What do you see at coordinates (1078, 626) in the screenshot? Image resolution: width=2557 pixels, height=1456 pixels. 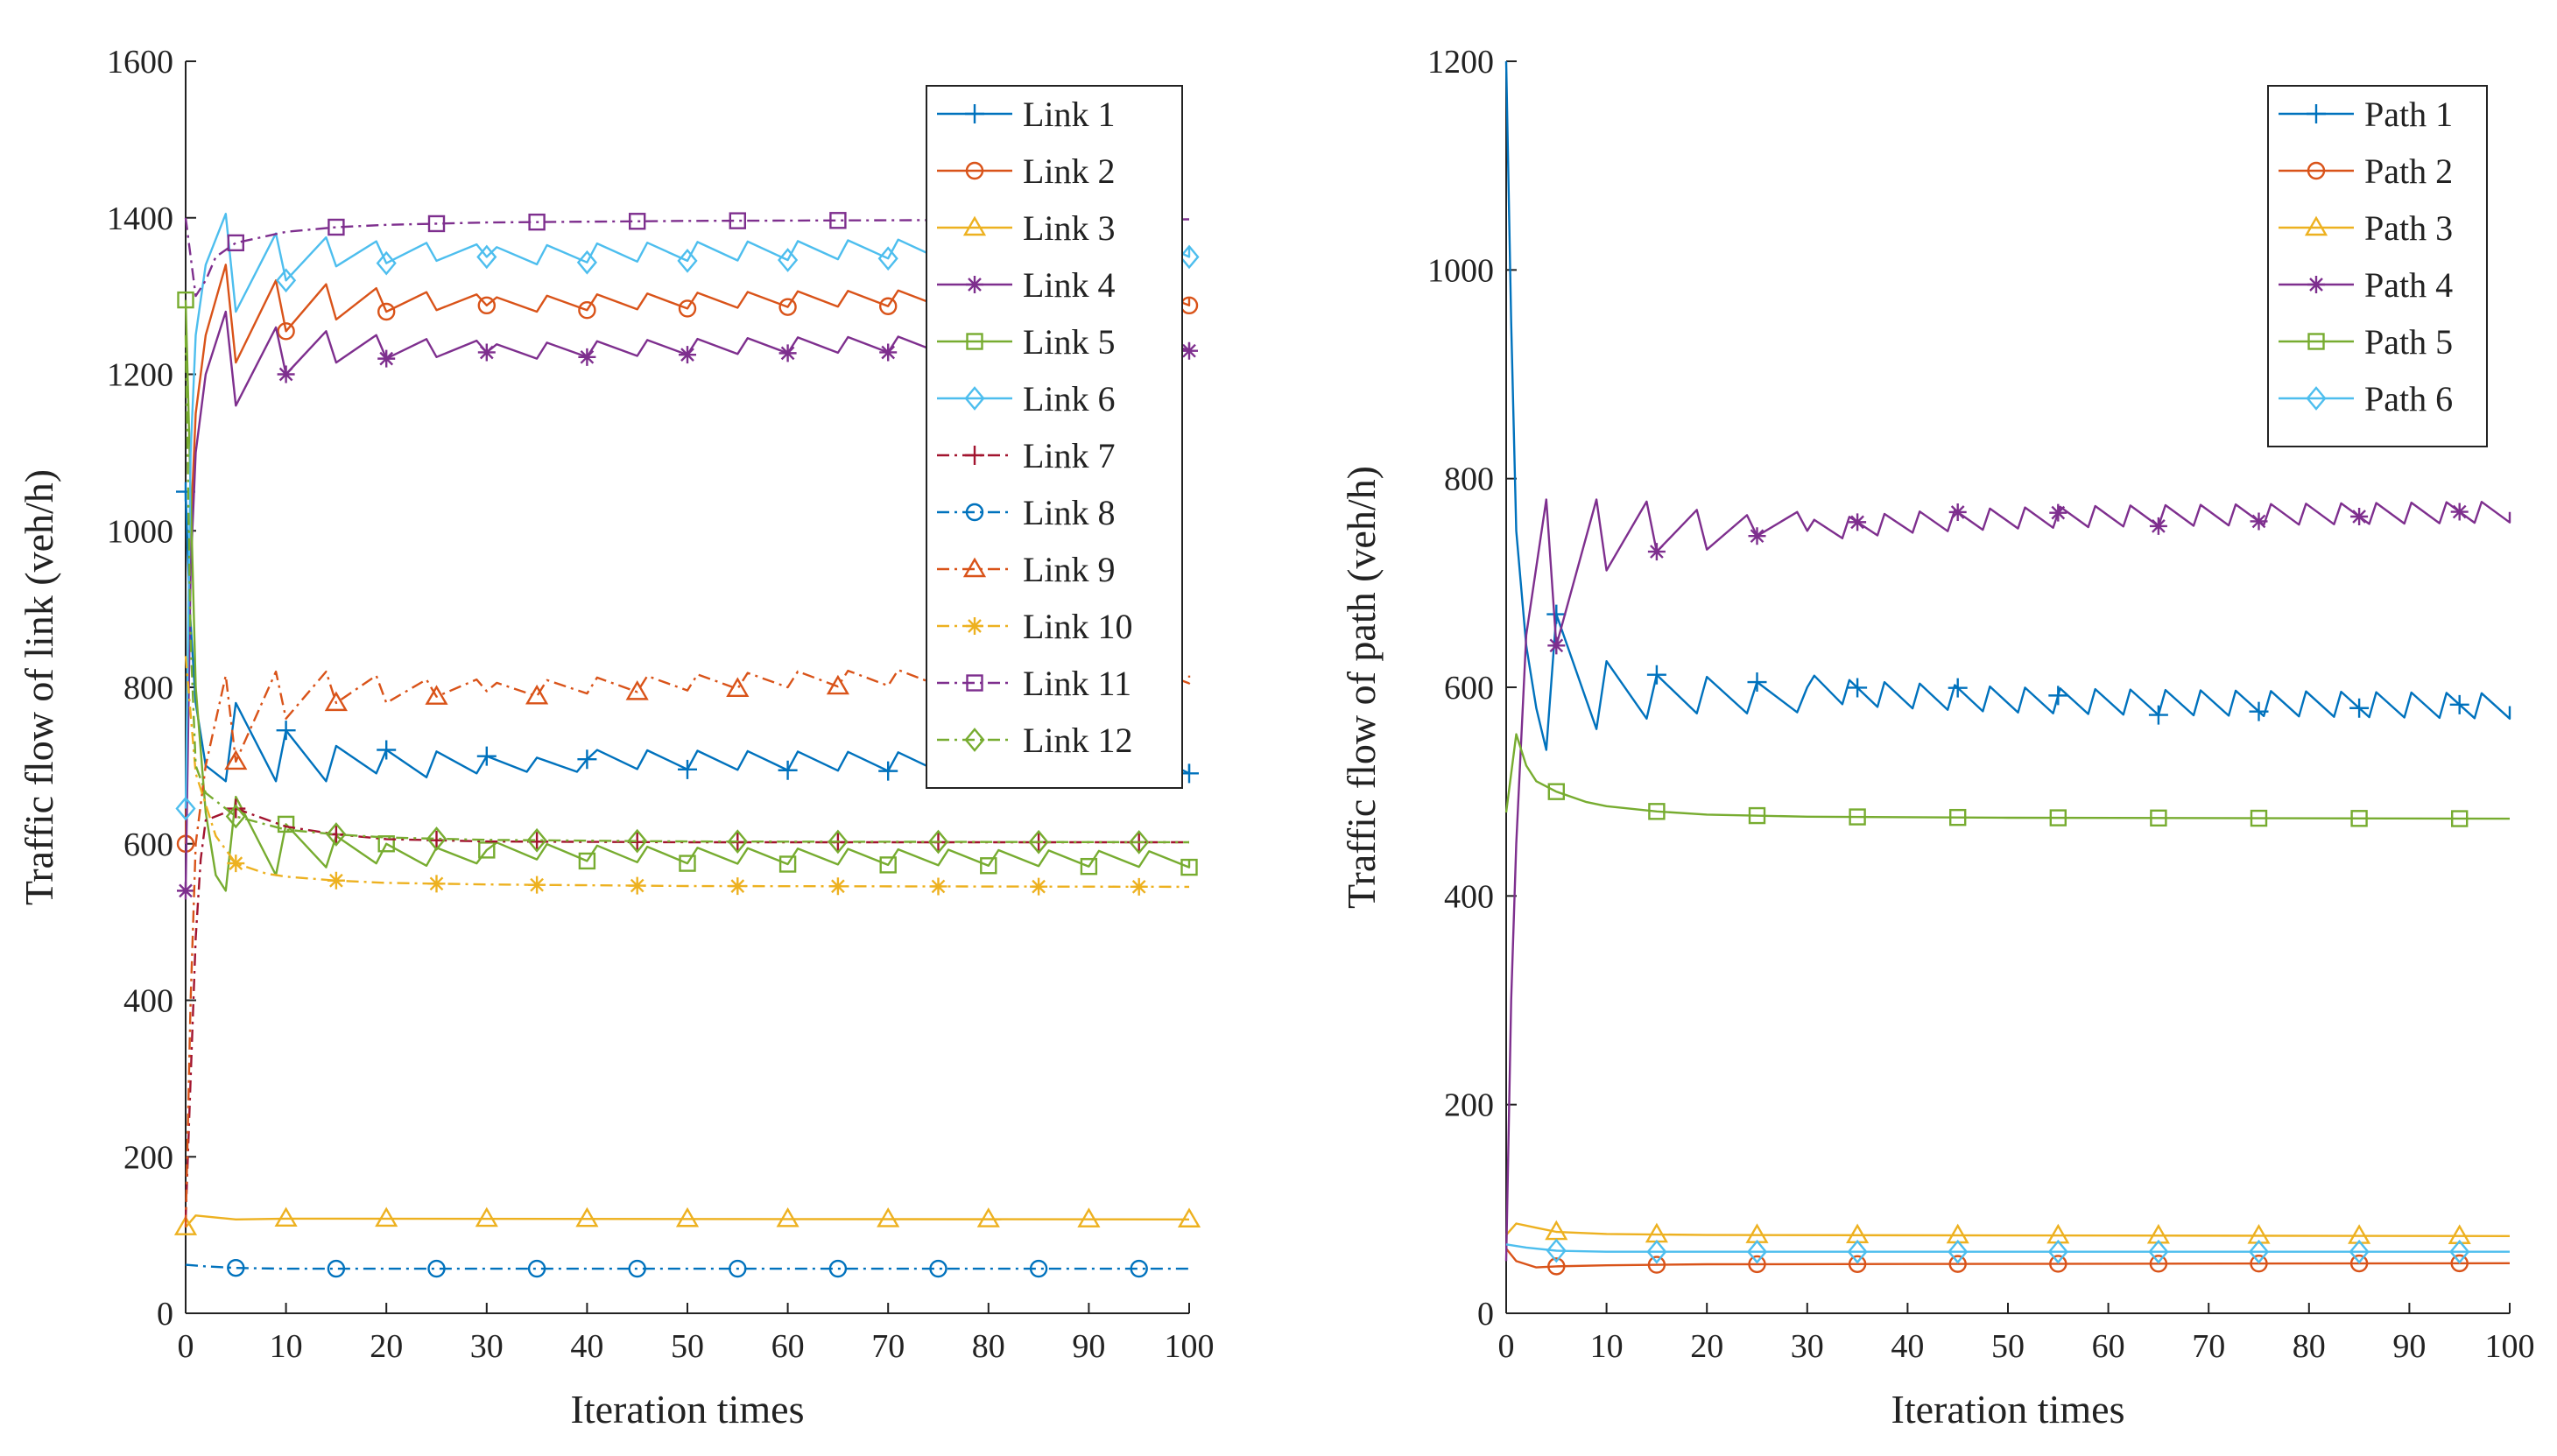 I see `legend-label: Link 10` at bounding box center [1078, 626].